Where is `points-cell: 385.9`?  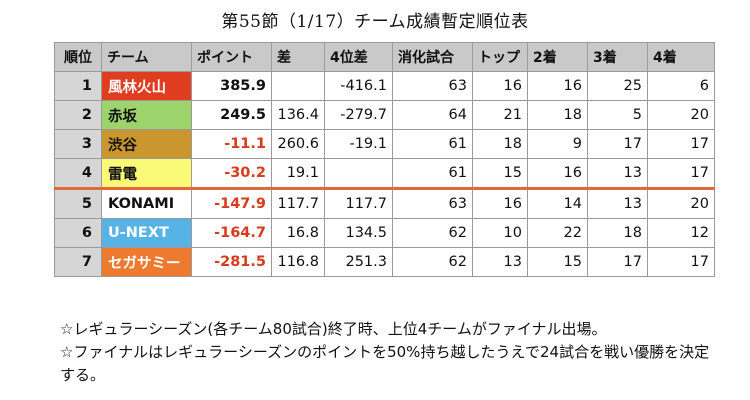 points-cell: 385.9 is located at coordinates (231, 86).